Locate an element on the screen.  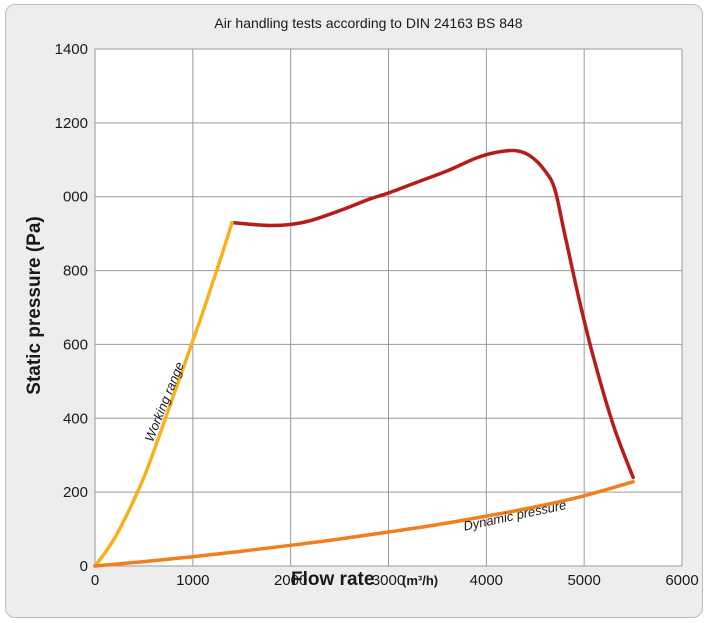
y-tick-label-3: 600 is located at coordinates (75, 344).